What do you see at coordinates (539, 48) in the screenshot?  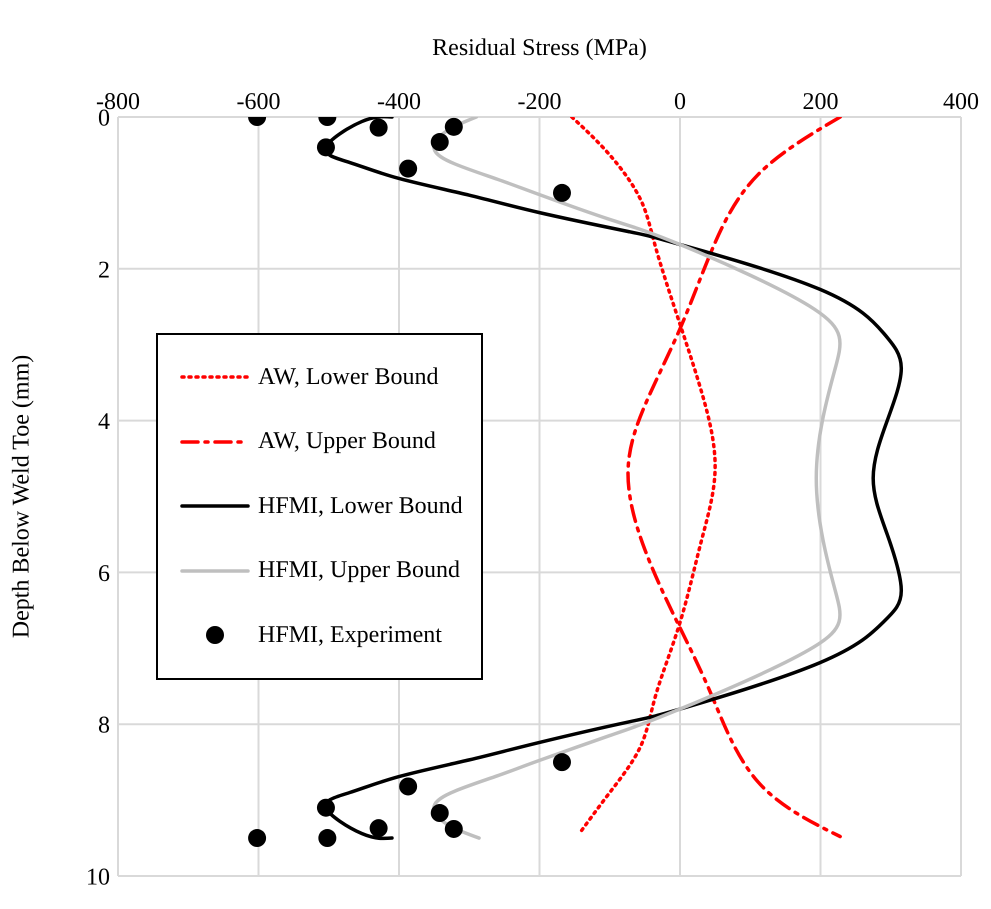 I see `x-axis-title: Residual Stress (MPa)` at bounding box center [539, 48].